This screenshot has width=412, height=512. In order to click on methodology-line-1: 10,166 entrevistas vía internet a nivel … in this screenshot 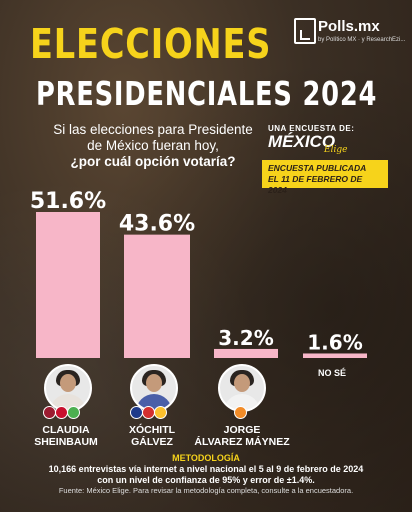, I will do `click(206, 469)`.